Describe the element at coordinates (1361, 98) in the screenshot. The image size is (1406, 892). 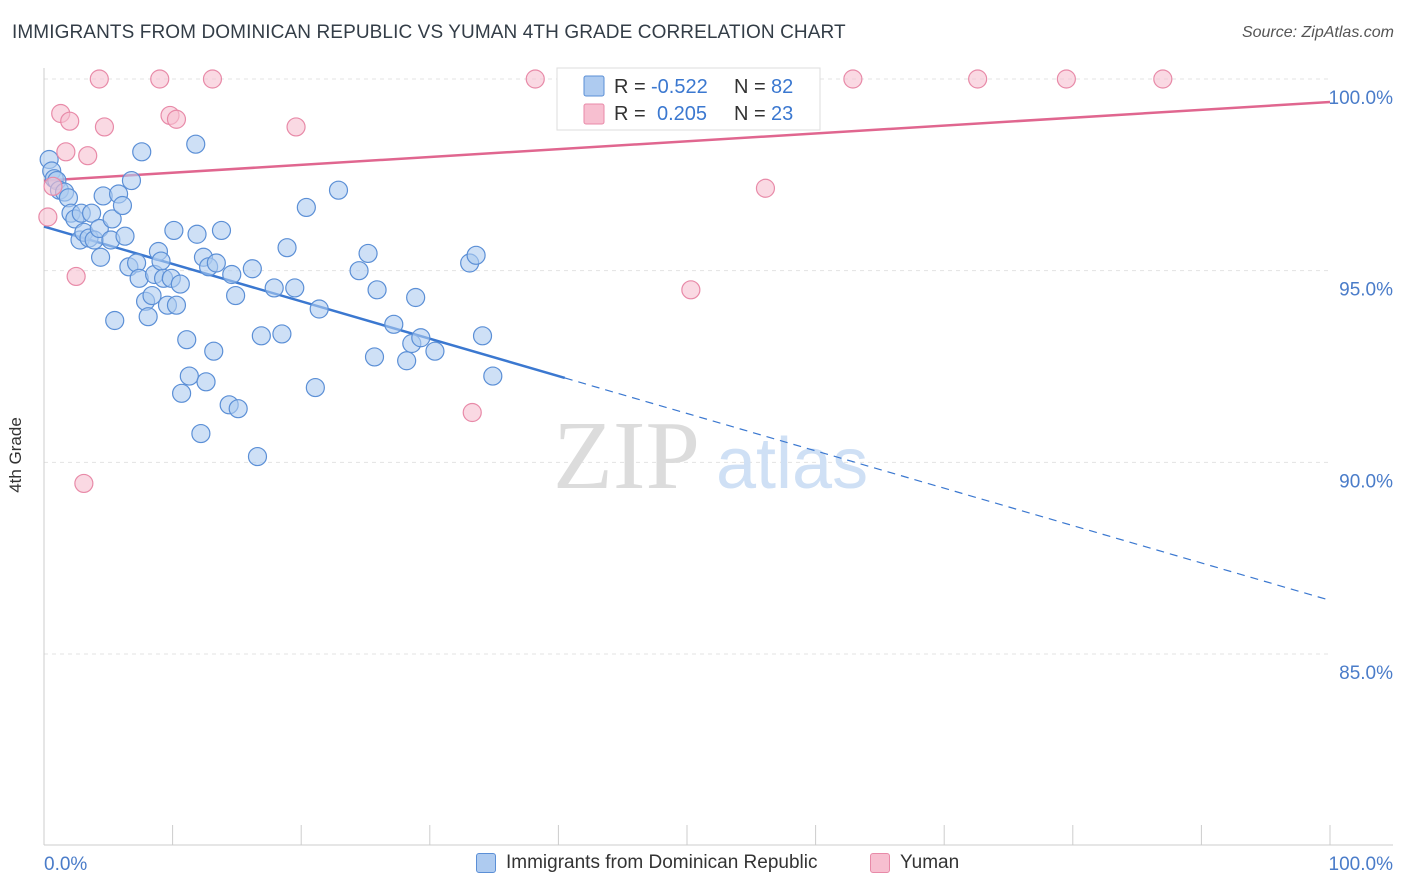
I see `y-tick-label: 100.0%` at that location.